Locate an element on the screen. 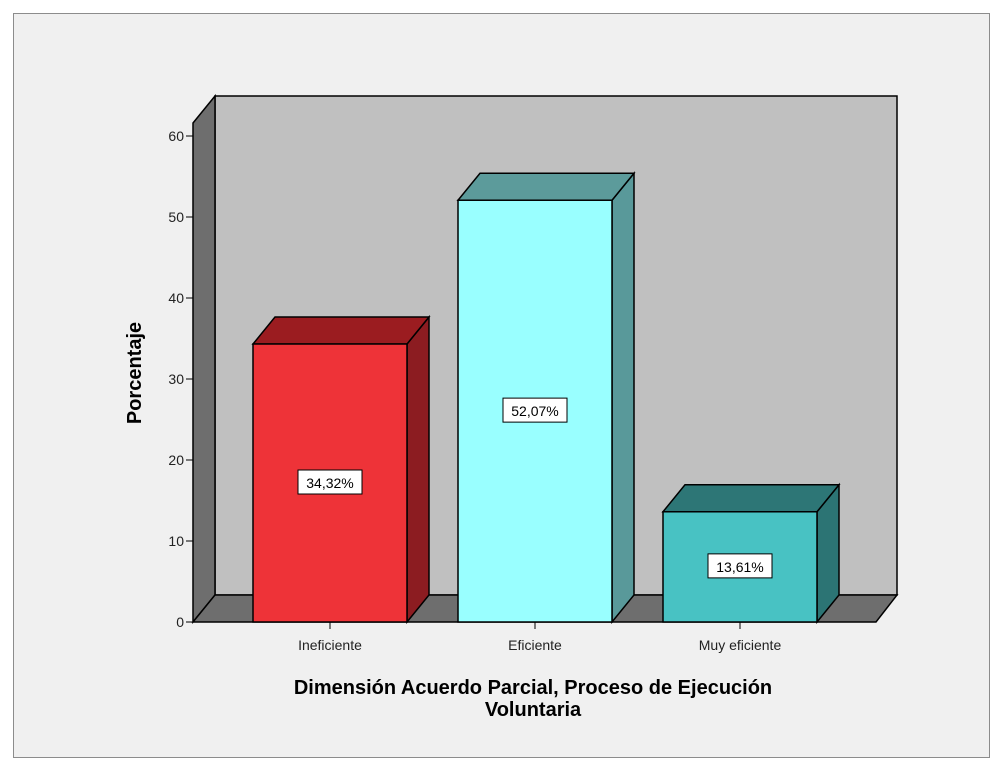  y-tick-label: 40 is located at coordinates (176, 298).